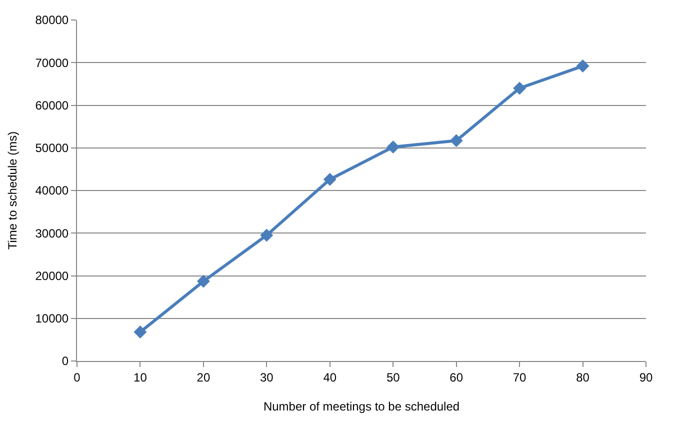  Describe the element at coordinates (203, 377) in the screenshot. I see `x-tick-label: 20` at that location.